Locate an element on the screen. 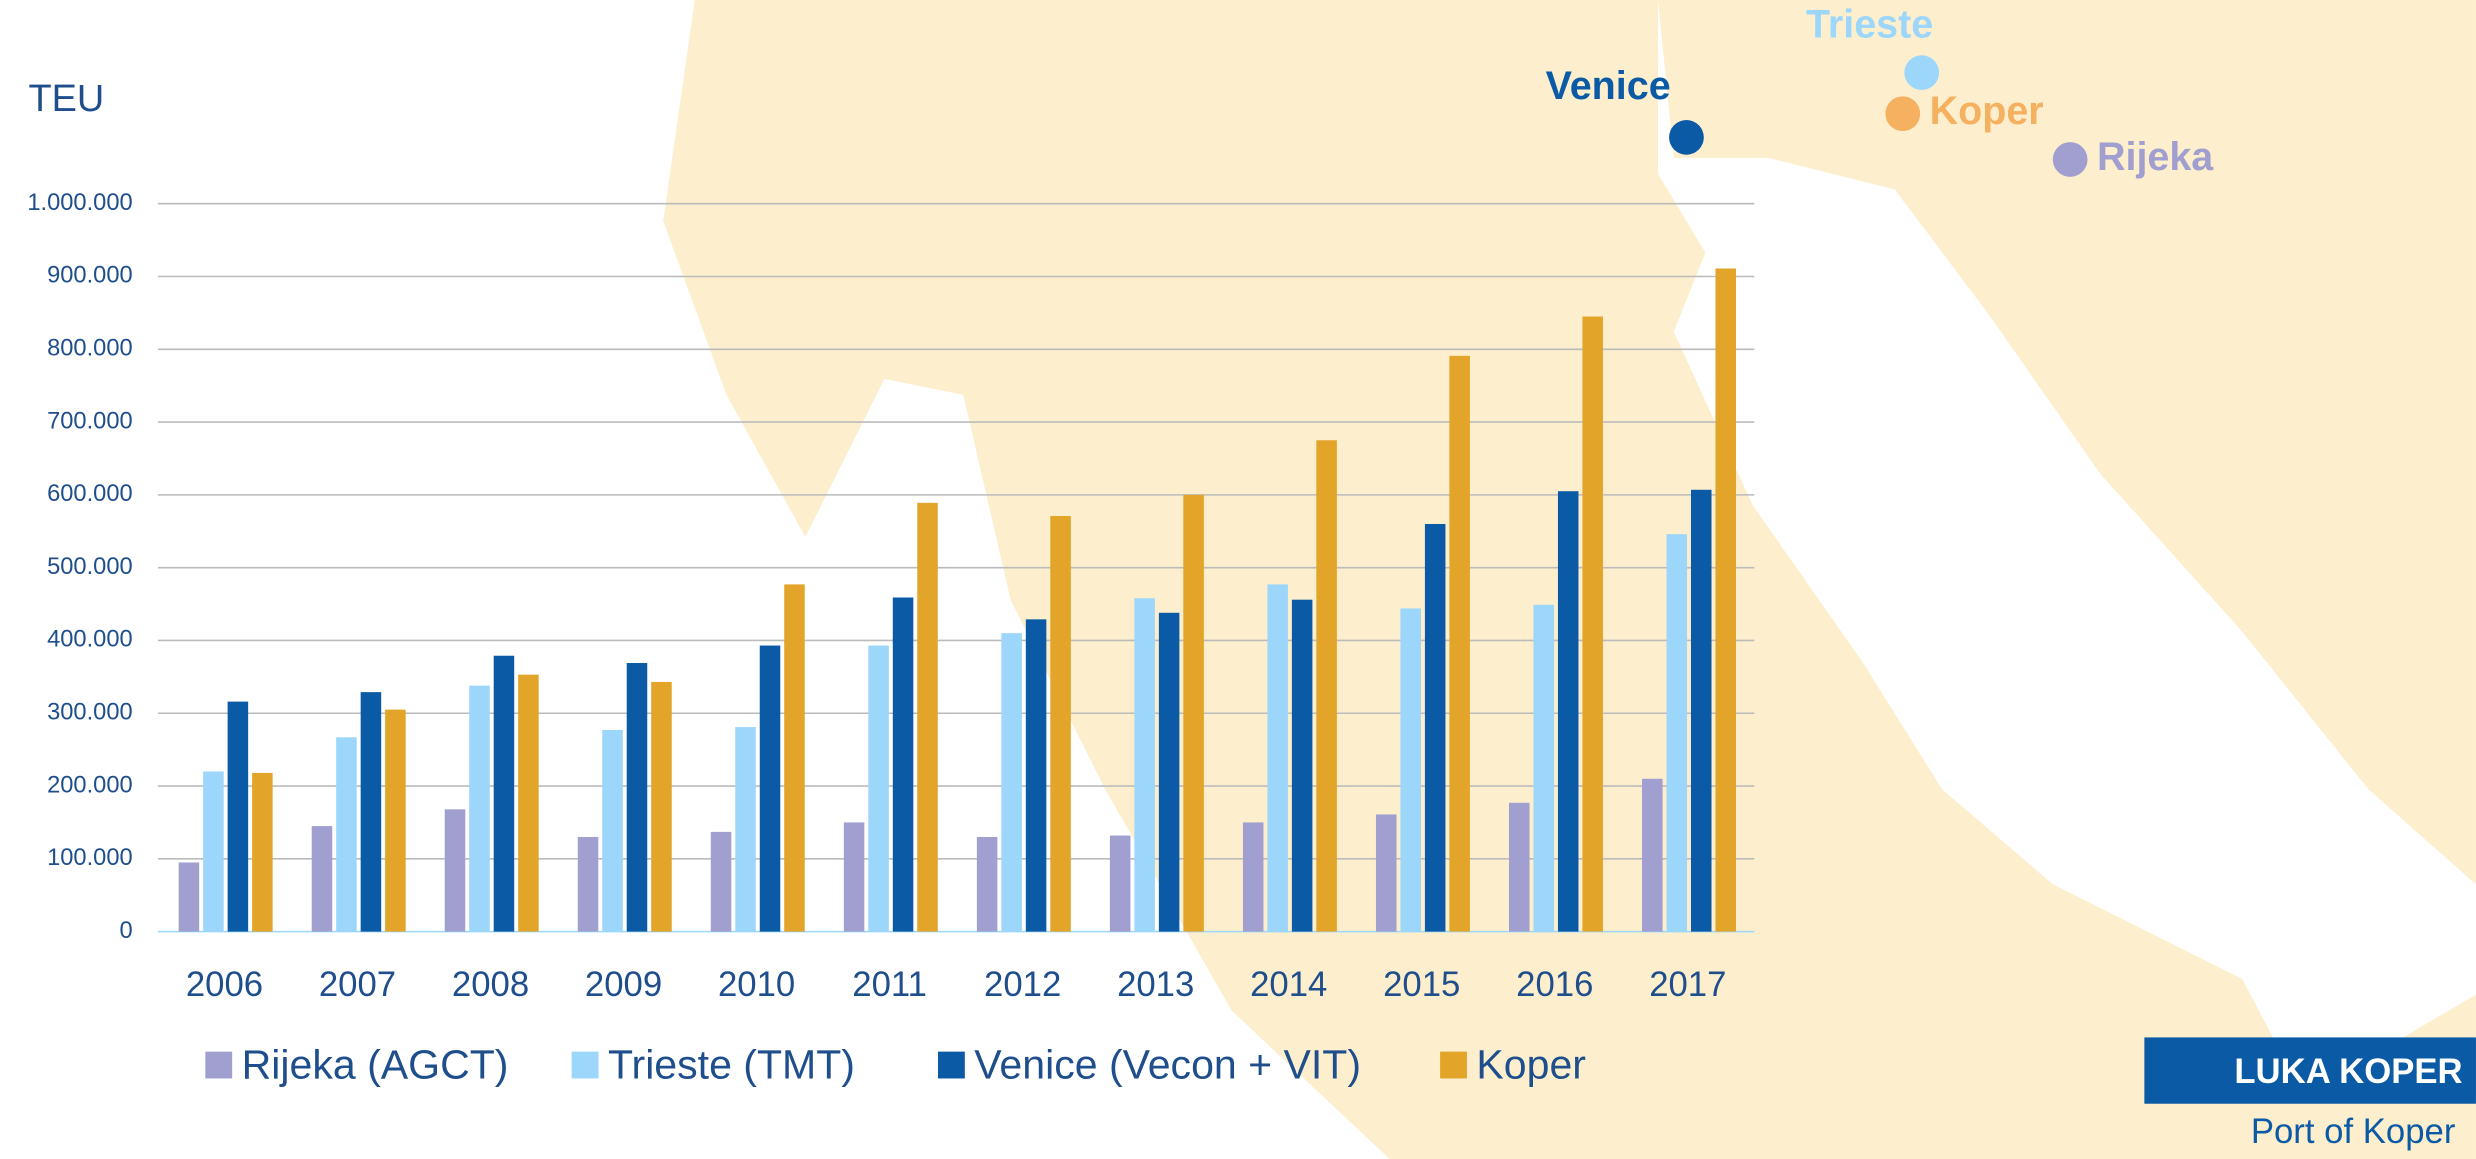 Image resolution: width=2476 pixels, height=1159 pixels. y-tick-label: 0 is located at coordinates (126, 931).